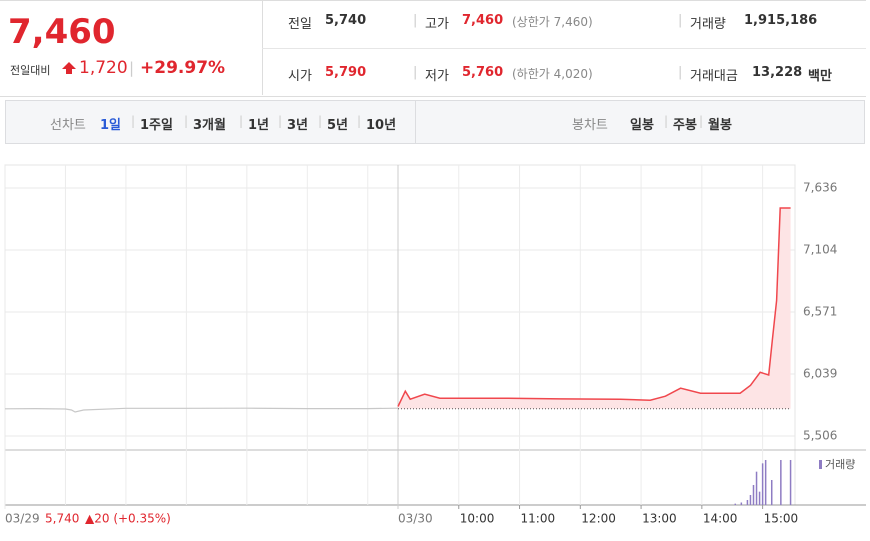  Describe the element at coordinates (435, 122) in the screenshot. I see `tab-bar` at that location.